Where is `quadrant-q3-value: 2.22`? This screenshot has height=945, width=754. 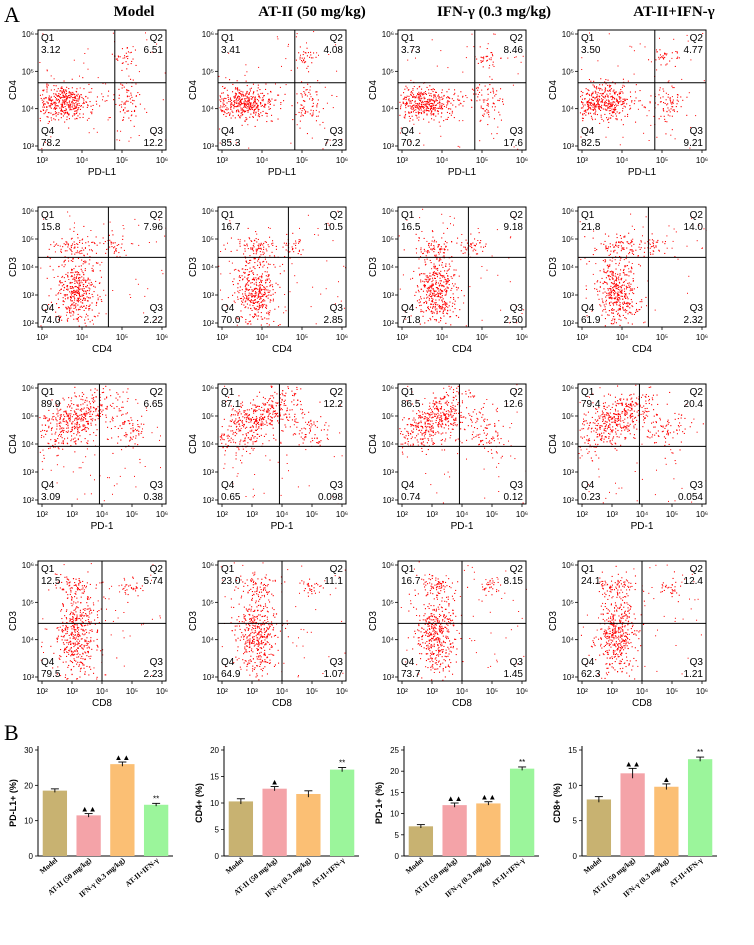
quadrant-q3-value: 2.22 is located at coordinates (154, 320).